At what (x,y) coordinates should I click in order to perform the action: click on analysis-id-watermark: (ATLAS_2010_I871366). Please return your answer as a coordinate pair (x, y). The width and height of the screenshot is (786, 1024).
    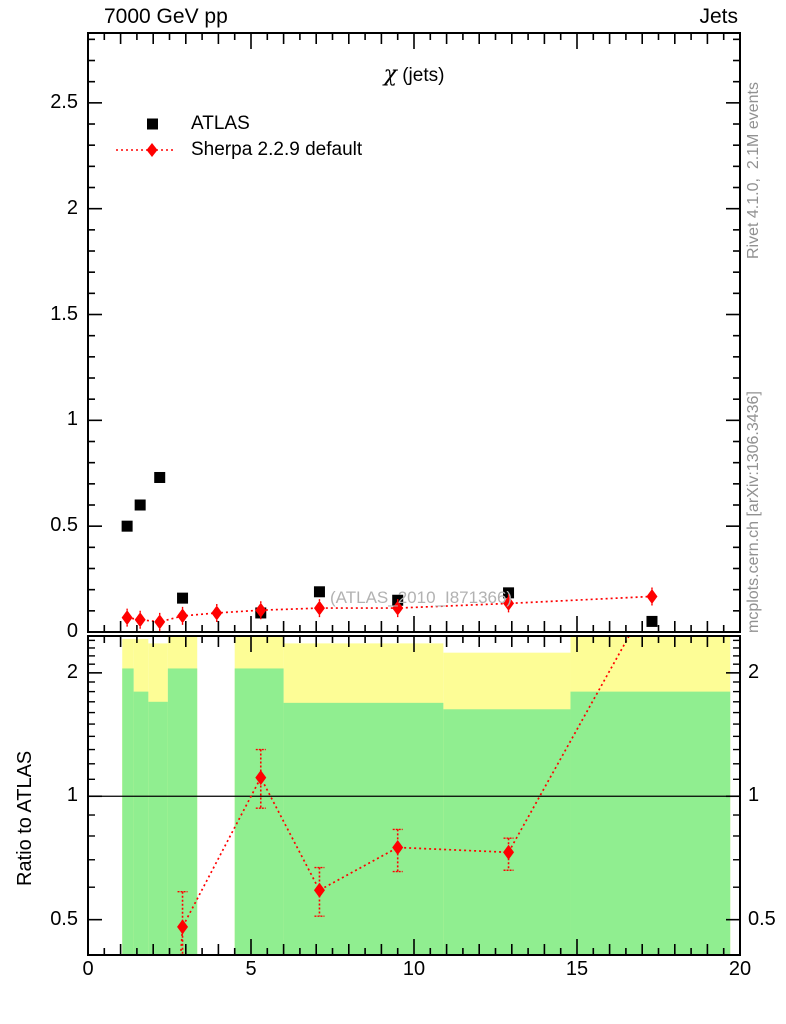
    Looking at the image, I should click on (421, 597).